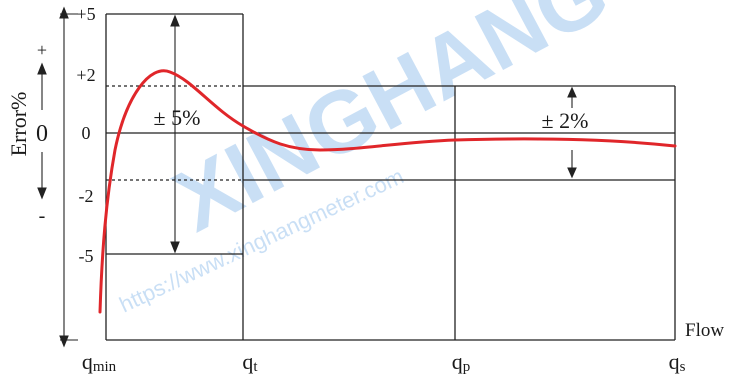 This screenshot has height=377, width=730. What do you see at coordinates (175, 247) in the screenshot?
I see `low-zone-arrow-head-bottom` at bounding box center [175, 247].